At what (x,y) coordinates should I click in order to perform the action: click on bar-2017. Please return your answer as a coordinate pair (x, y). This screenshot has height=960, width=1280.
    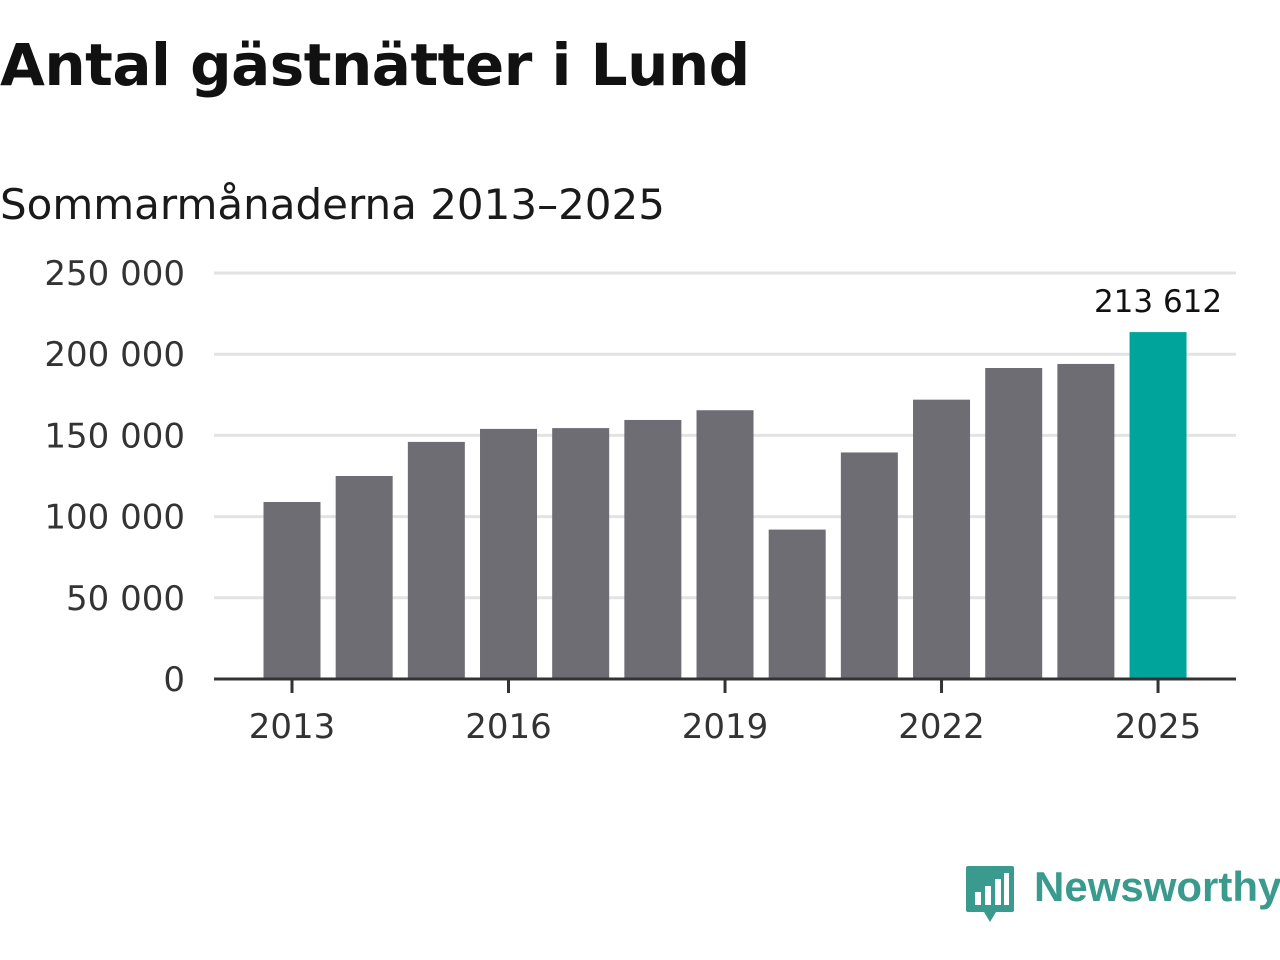
    Looking at the image, I should click on (581, 553).